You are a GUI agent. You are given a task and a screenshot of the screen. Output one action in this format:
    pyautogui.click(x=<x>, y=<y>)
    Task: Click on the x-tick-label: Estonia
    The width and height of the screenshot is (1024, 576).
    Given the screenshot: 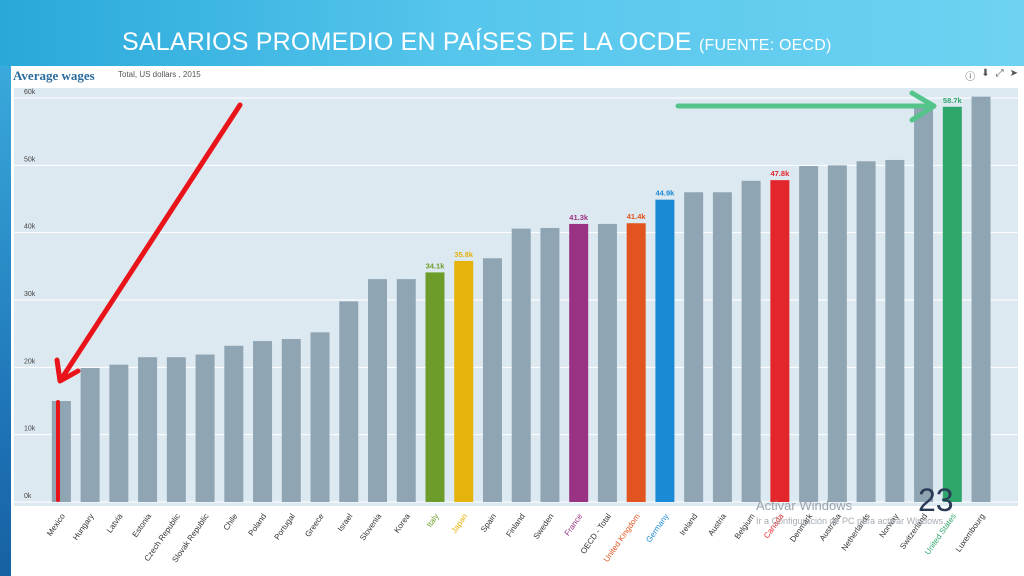 What is the action you would take?
    pyautogui.click(x=142, y=525)
    